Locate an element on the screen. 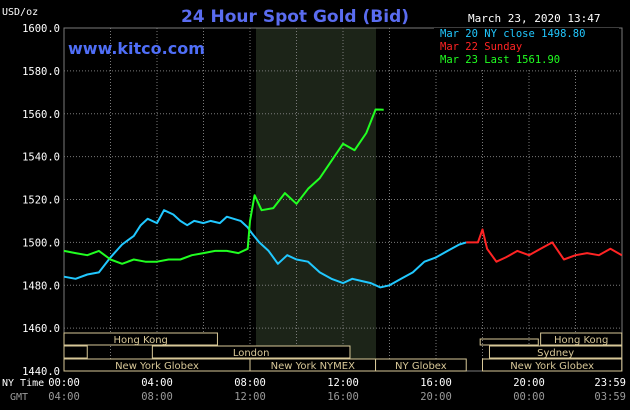 The image size is (630, 410). y-tick-label: 1560.0 is located at coordinates (41, 115).